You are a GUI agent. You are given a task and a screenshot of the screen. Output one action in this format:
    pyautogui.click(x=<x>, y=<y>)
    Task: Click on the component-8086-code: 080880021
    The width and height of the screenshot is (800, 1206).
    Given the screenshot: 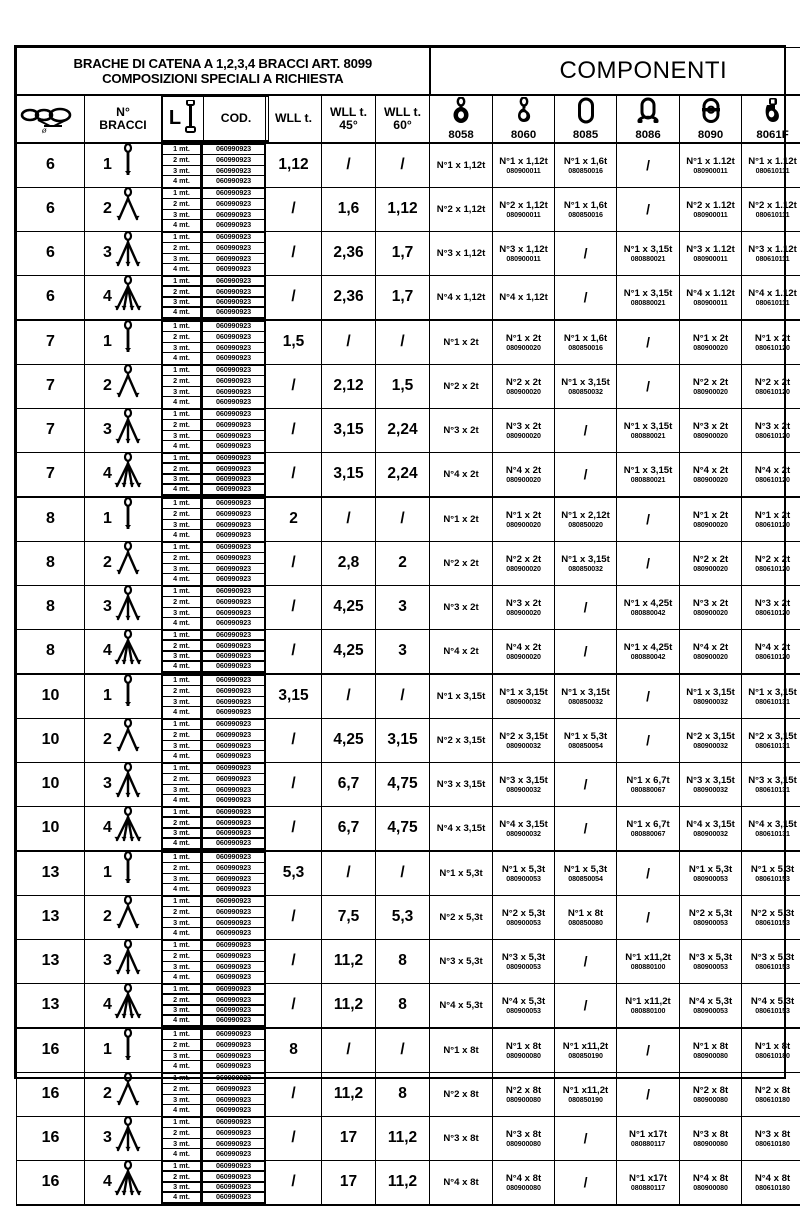 What is the action you would take?
    pyautogui.click(x=648, y=259)
    